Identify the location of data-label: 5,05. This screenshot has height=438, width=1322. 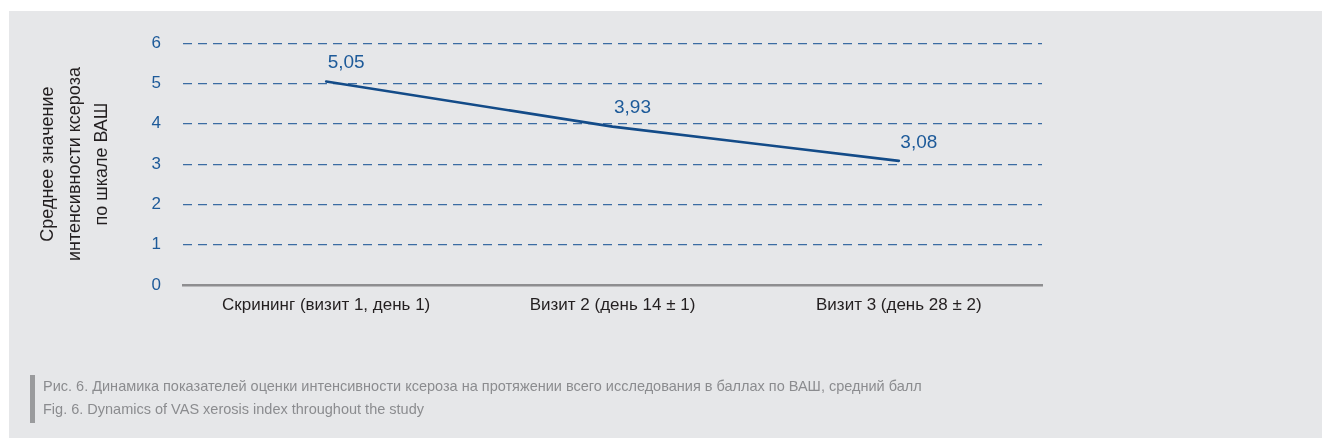
(346, 62).